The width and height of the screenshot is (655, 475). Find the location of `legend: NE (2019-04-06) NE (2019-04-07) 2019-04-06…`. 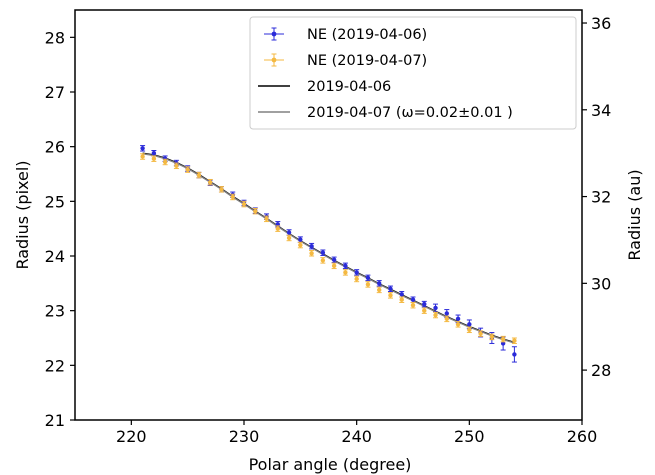

legend: NE (2019-04-06) NE (2019-04-07) 2019-04-06… is located at coordinates (413, 73).